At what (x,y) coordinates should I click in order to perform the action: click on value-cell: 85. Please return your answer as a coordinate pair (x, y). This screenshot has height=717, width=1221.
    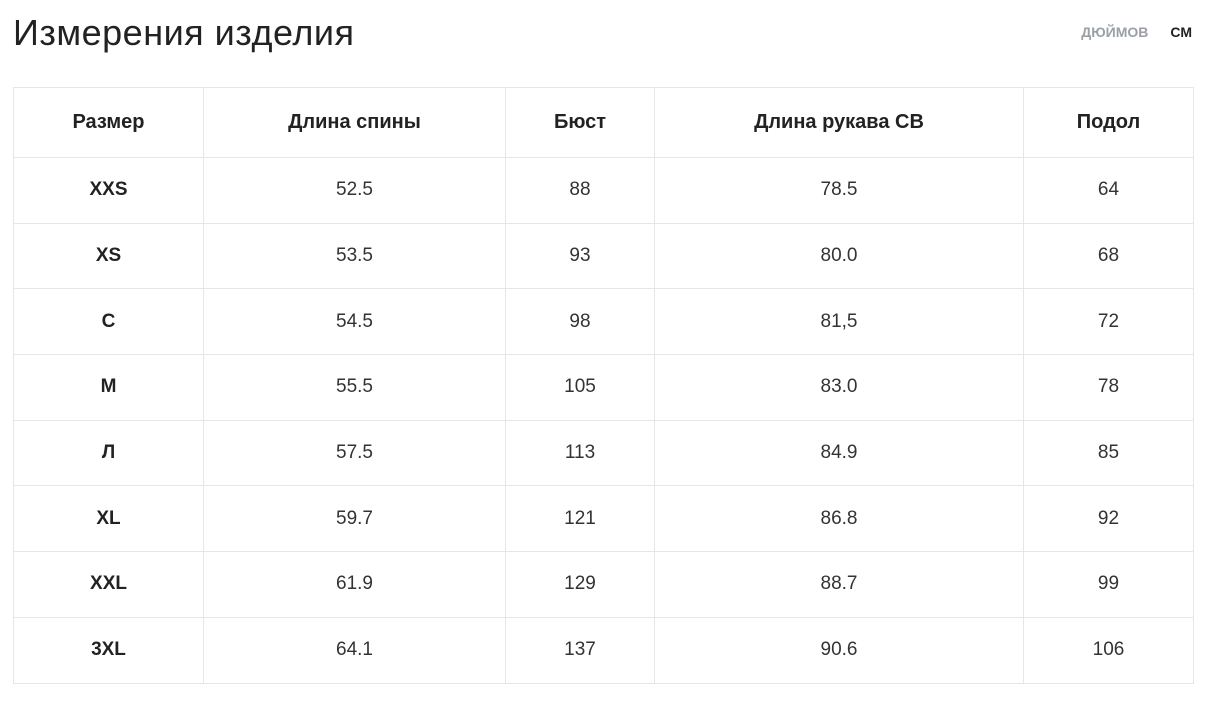
    Looking at the image, I should click on (1108, 453).